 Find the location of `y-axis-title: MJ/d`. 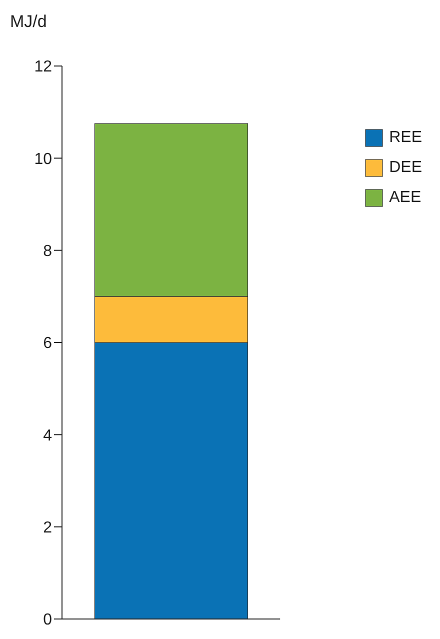

y-axis-title: MJ/d is located at coordinates (28, 22).